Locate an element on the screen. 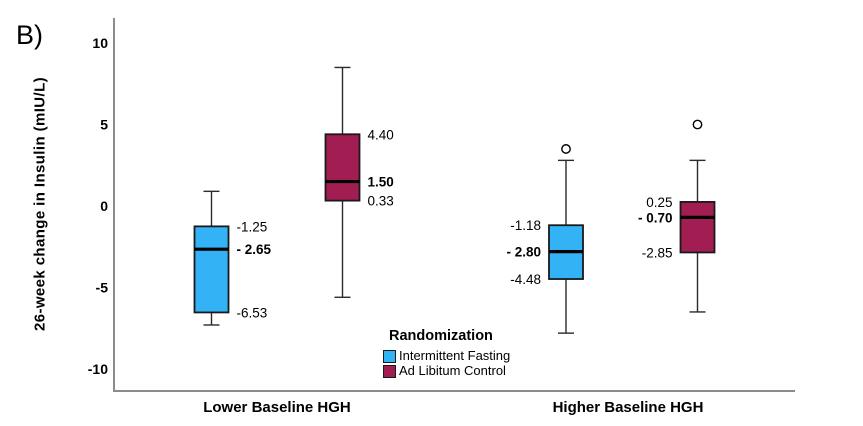 The image size is (863, 426). x-category-label-higher: Higher Baseline HGH is located at coordinates (628, 407).